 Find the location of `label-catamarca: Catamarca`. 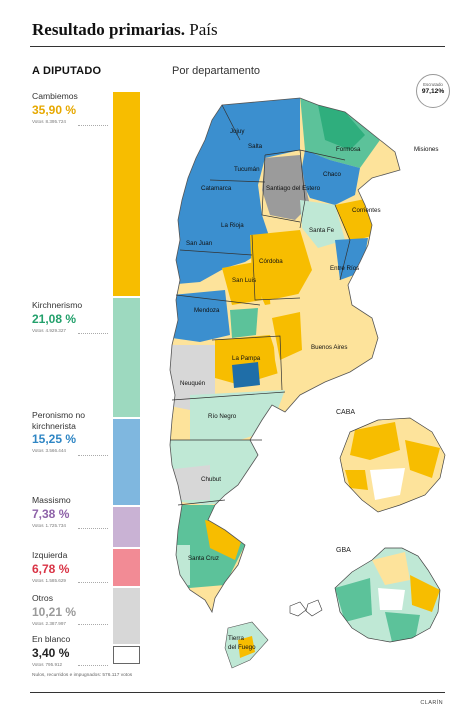

label-catamarca: Catamarca is located at coordinates (216, 188).